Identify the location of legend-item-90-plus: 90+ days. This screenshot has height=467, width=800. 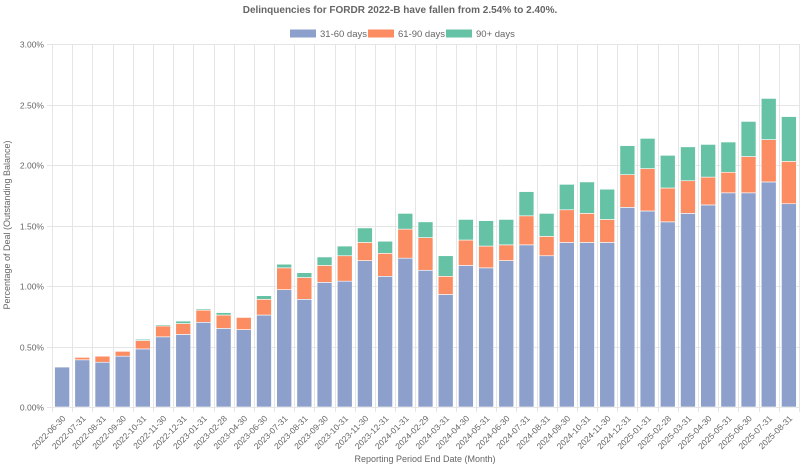
(480, 34).